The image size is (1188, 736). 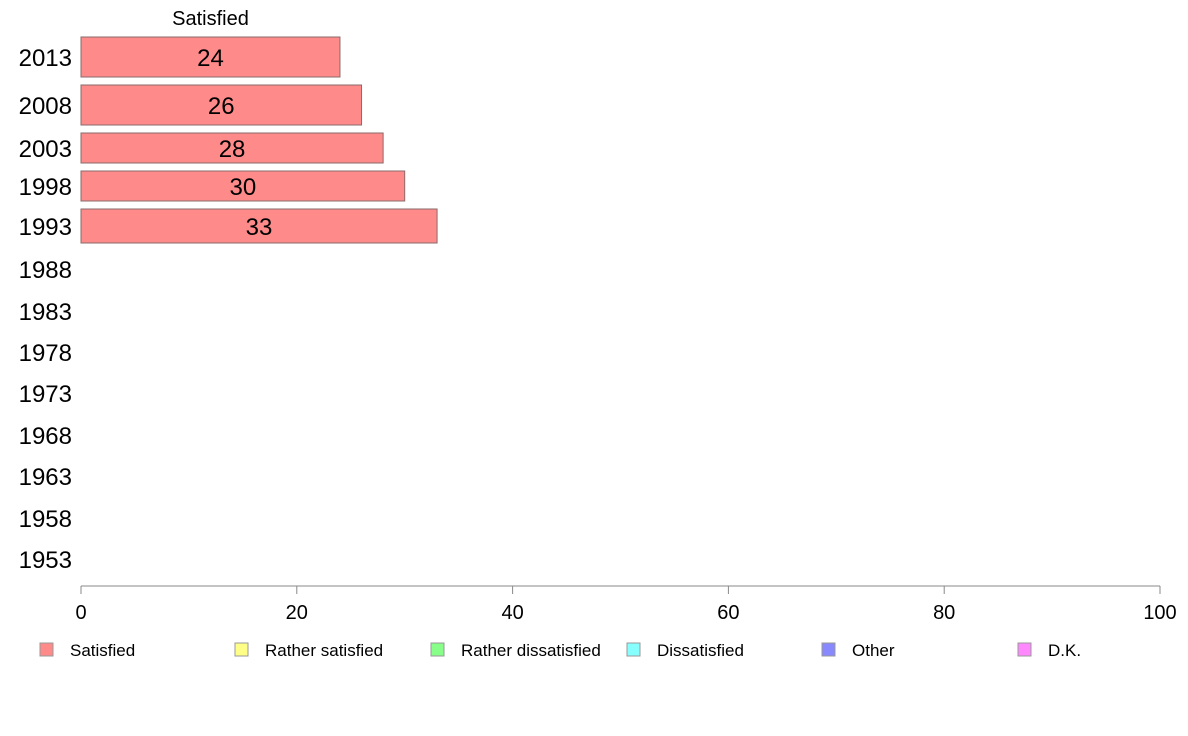 I want to click on legend-label: Other, so click(x=873, y=650).